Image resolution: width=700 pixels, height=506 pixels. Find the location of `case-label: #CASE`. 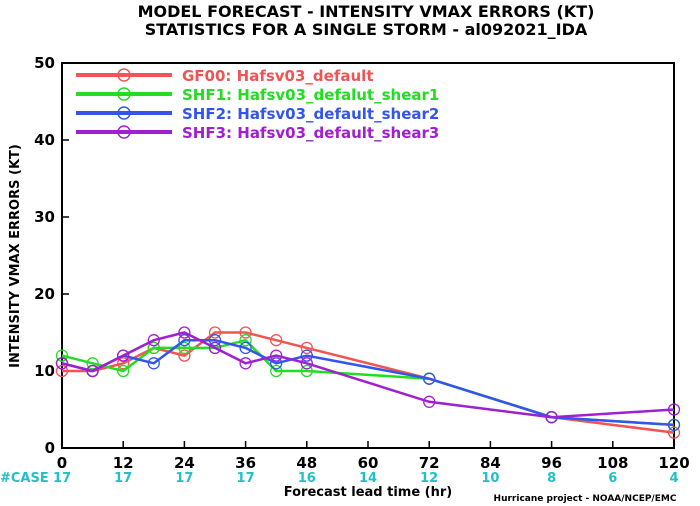

case-label: #CASE is located at coordinates (24, 478).